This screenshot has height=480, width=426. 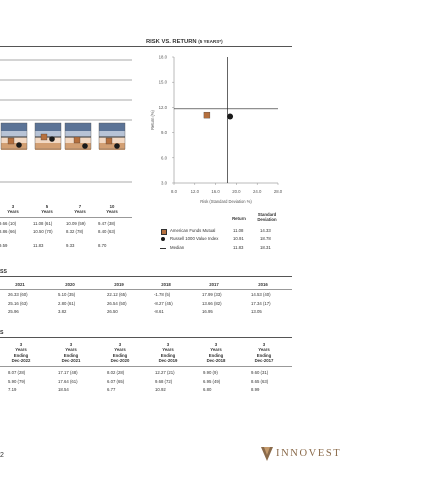 What do you see at coordinates (212, 303) in the screenshot?
I see `calendar-cell: 13.66 (82)` at bounding box center [212, 303].